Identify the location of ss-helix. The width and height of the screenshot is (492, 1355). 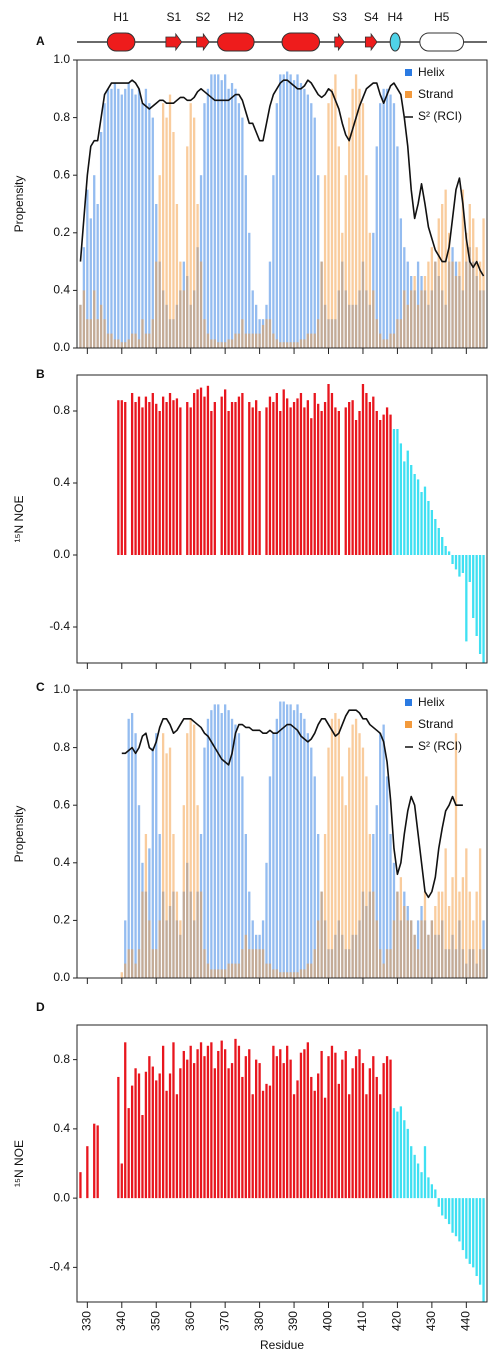
(395, 42).